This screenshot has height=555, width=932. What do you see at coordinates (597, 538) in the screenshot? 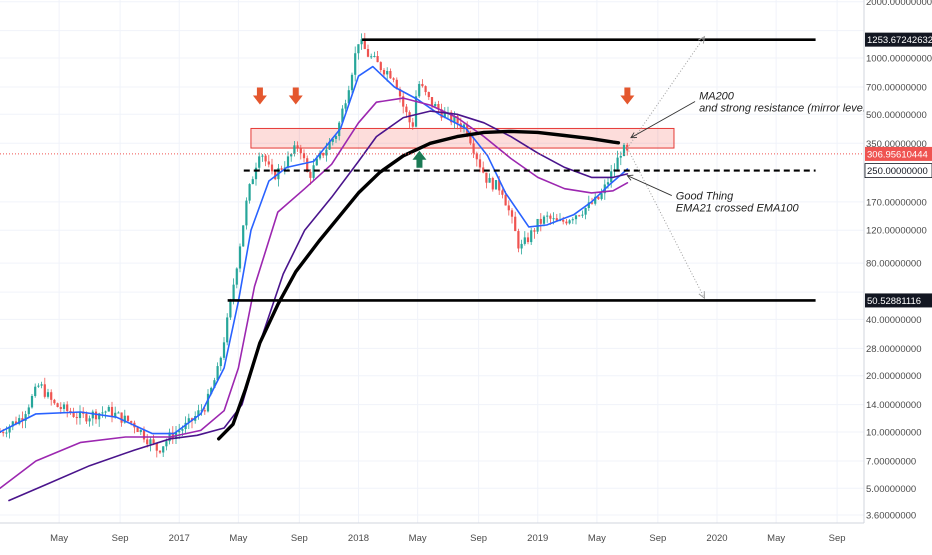
I see `x-tick-label-10: May` at bounding box center [597, 538].